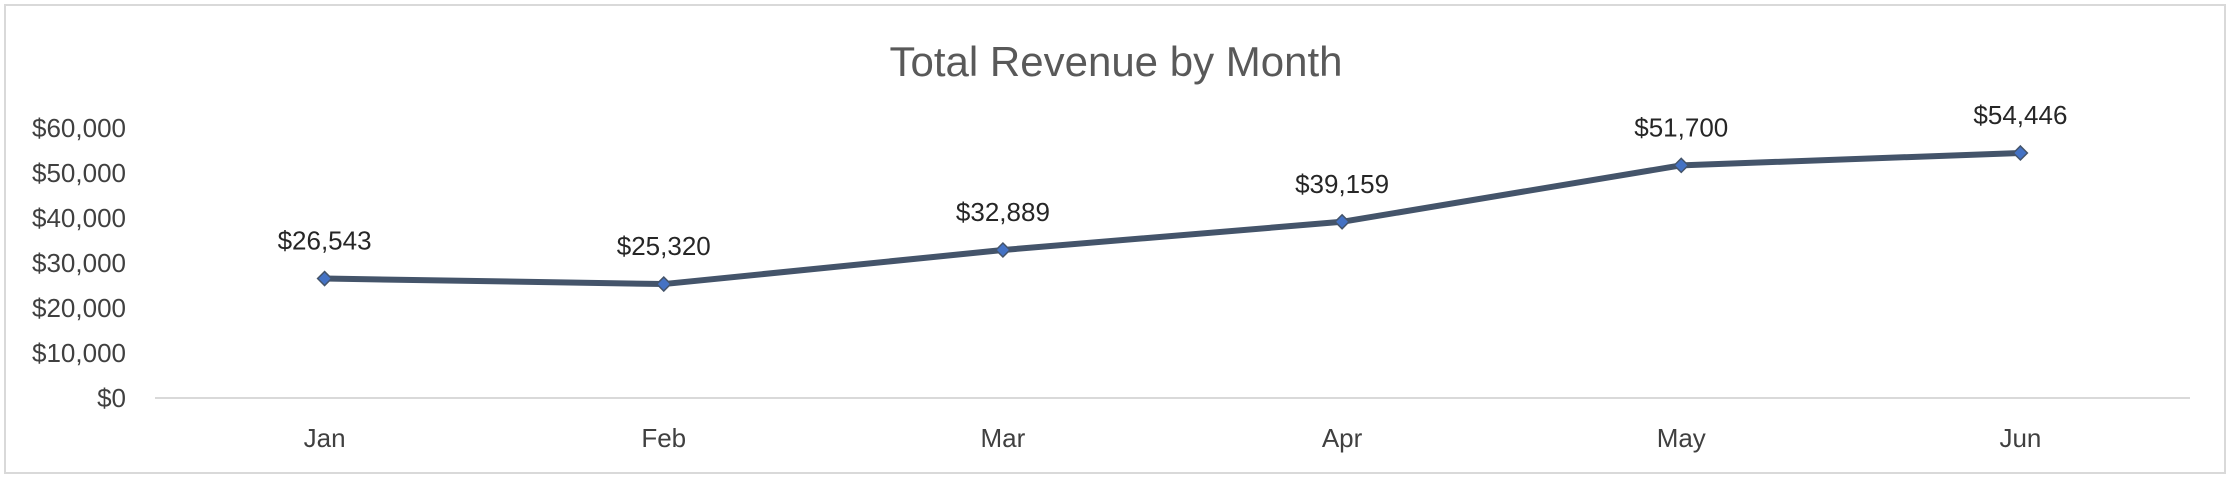 This screenshot has height=480, width=2232. What do you see at coordinates (664, 246) in the screenshot?
I see `data-label: $25,320` at bounding box center [664, 246].